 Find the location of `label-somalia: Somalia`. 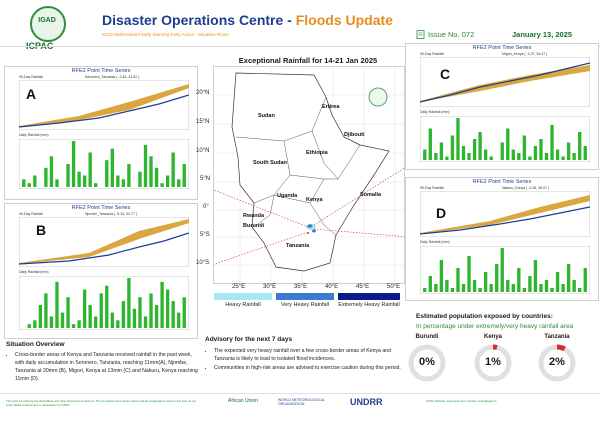

label-somalia: Somalia is located at coordinates (371, 195).